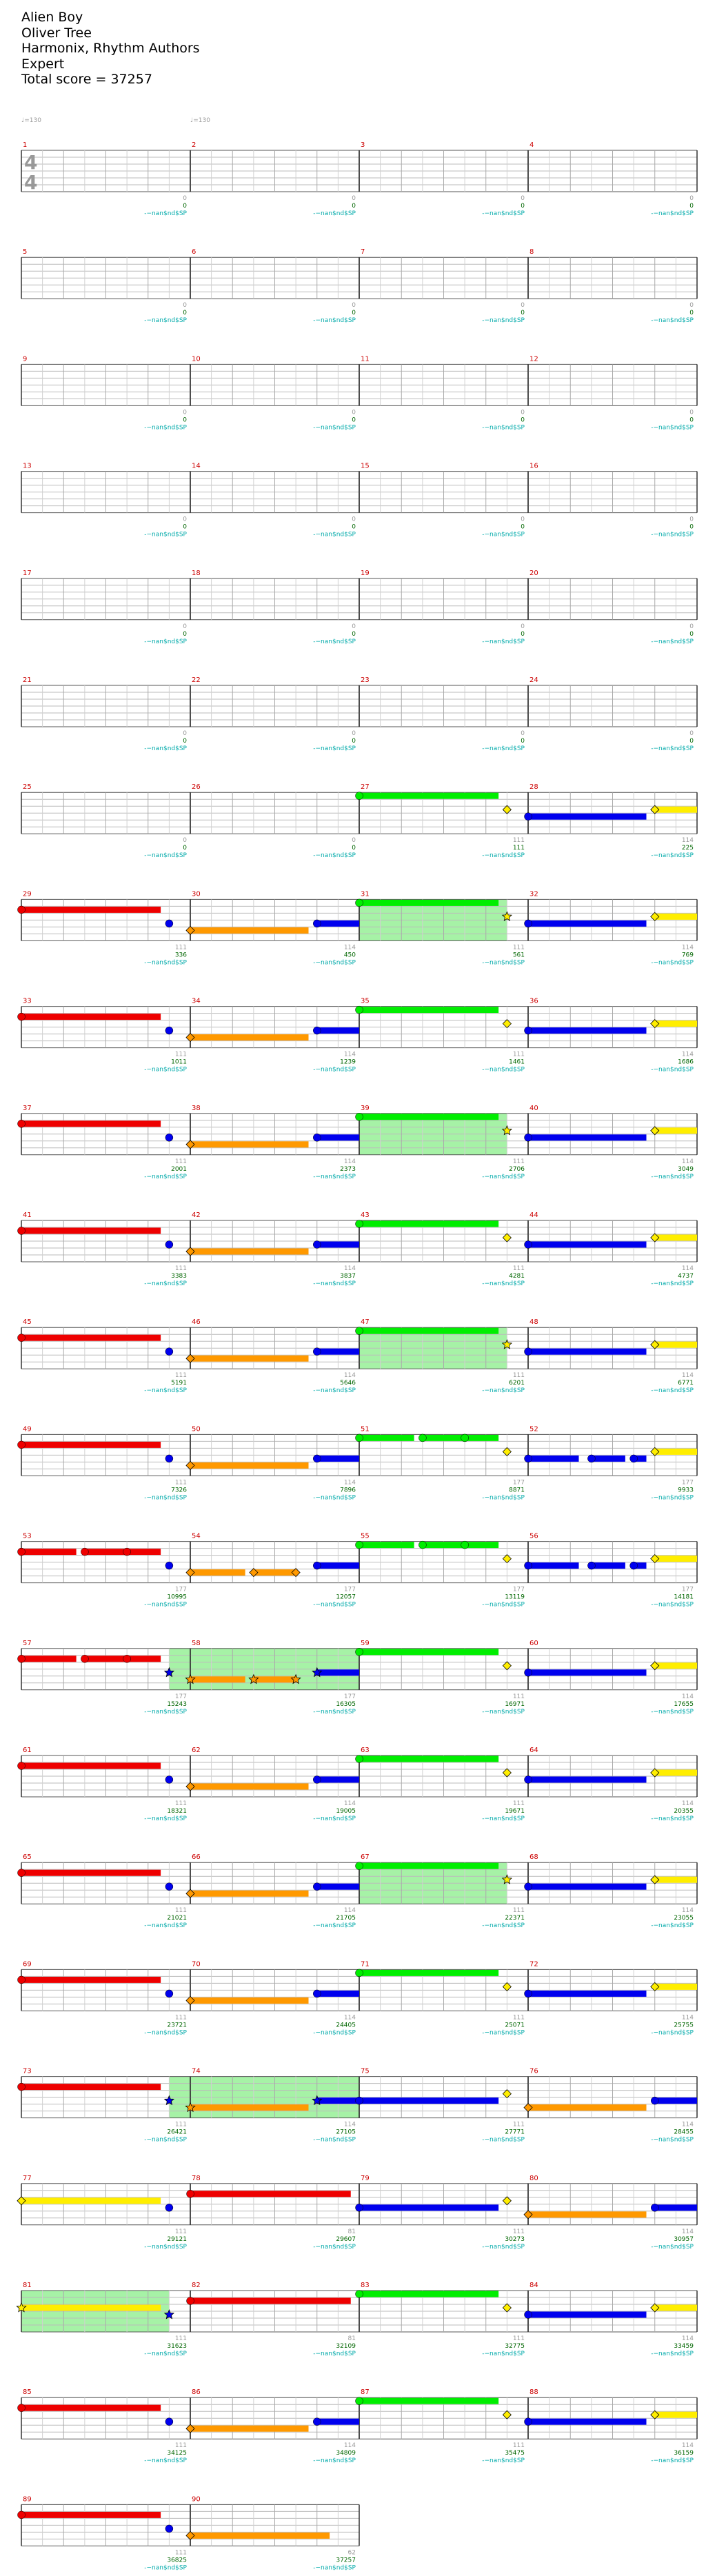 This screenshot has width=706, height=2576. What do you see at coordinates (350, 1590) in the screenshot?
I see `measure-streak: 177` at bounding box center [350, 1590].